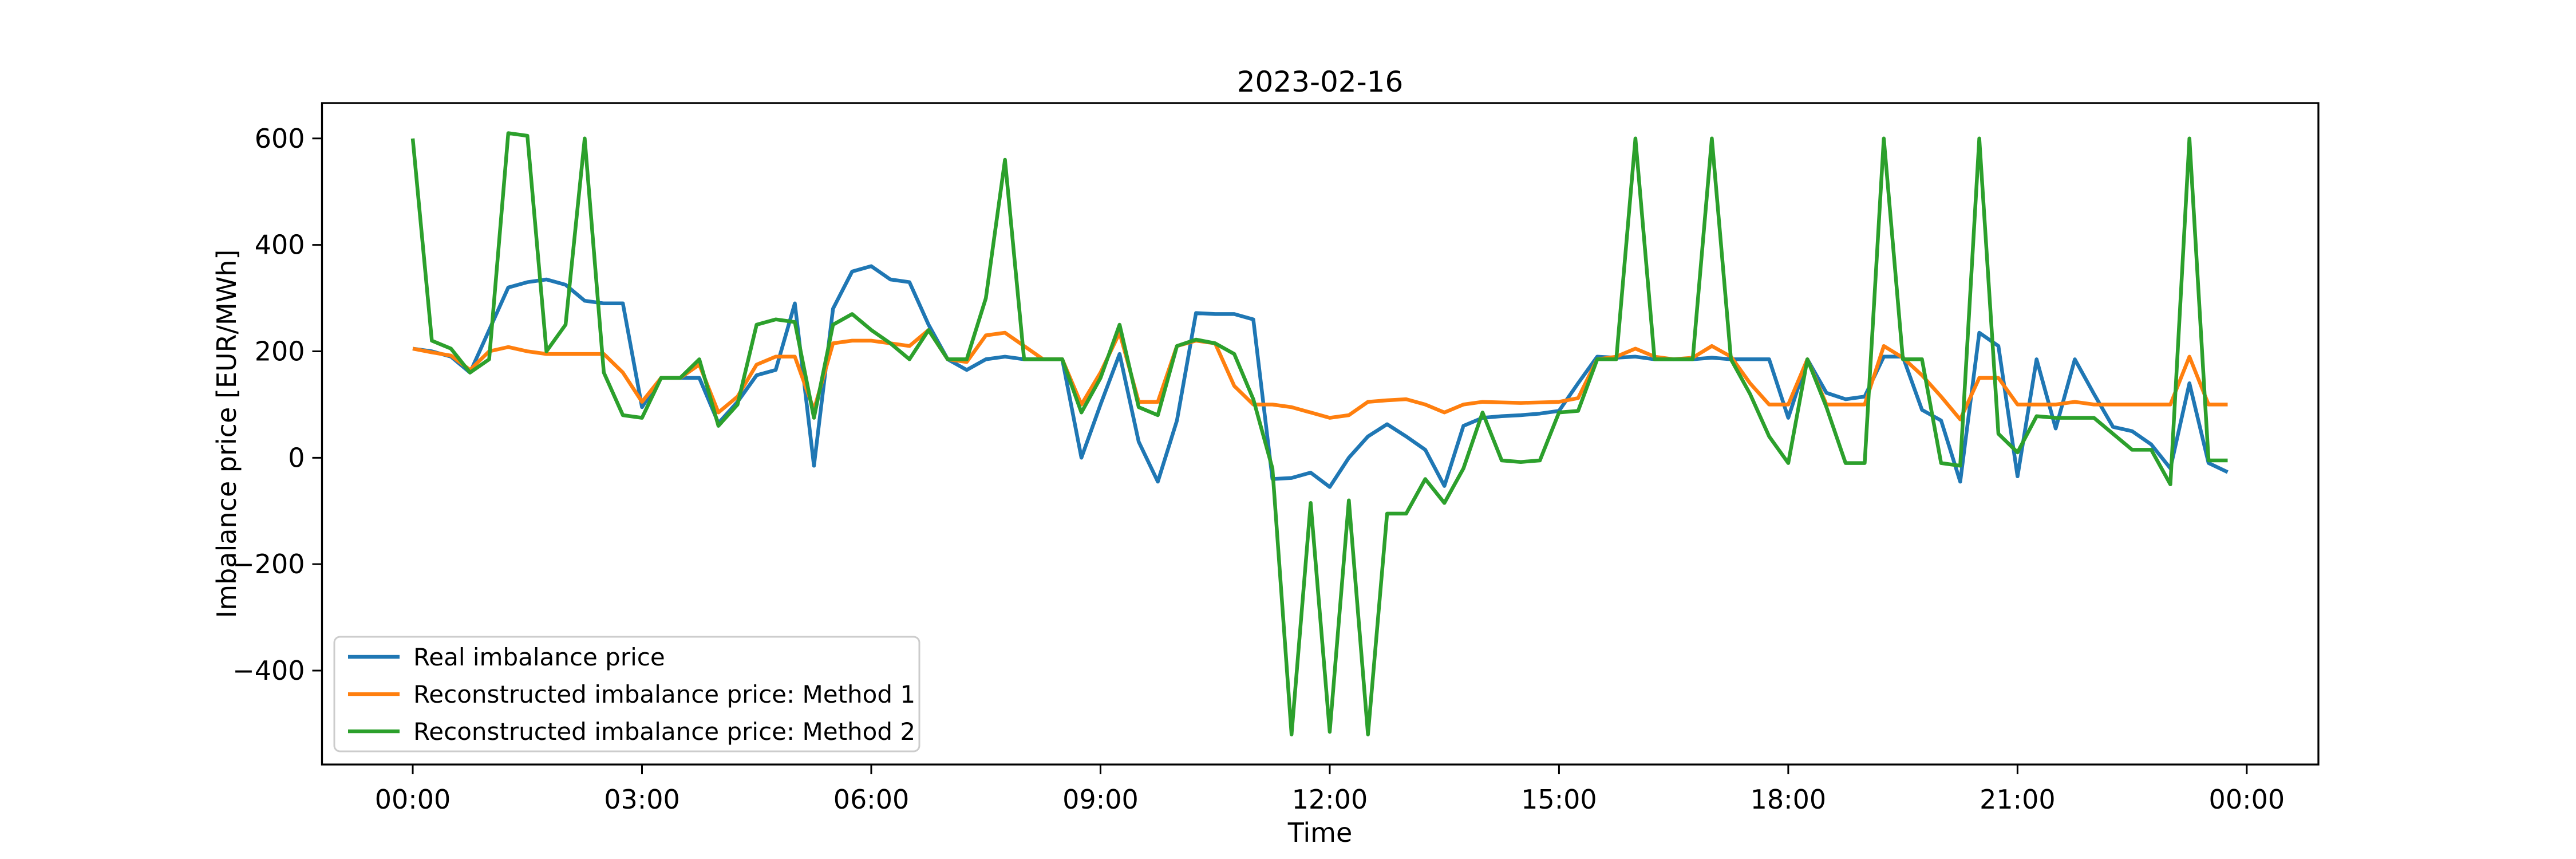 The height and width of the screenshot is (859, 2576). What do you see at coordinates (280, 245) in the screenshot?
I see `y-tick-label: 400` at bounding box center [280, 245].